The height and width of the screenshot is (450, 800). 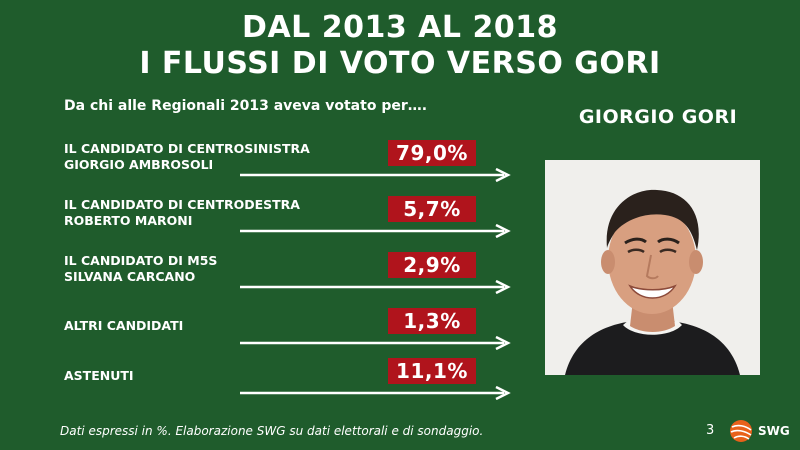 I want to click on flow-row-astenuti: ASTENUTI 11,1%, so click(x=270, y=383).